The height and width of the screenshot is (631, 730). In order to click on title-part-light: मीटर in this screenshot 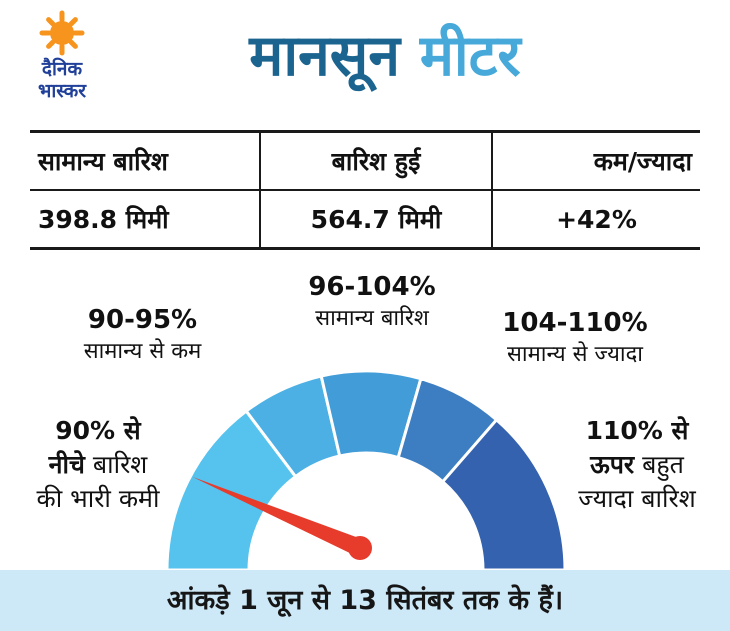, I will do `click(470, 56)`.